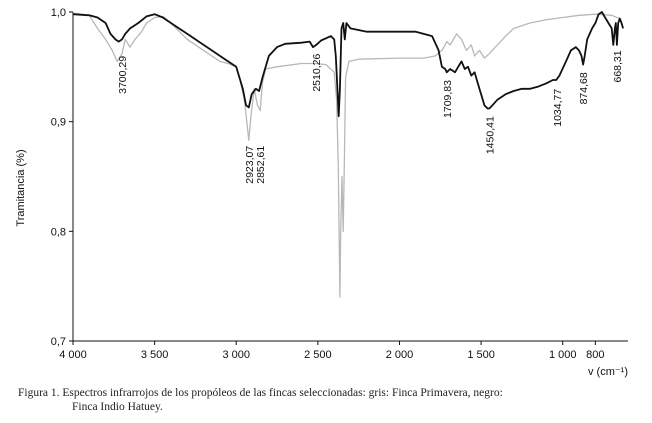 This screenshot has width=652, height=423. What do you see at coordinates (73, 355) in the screenshot?
I see `x-tick-label: 4 000` at bounding box center [73, 355].